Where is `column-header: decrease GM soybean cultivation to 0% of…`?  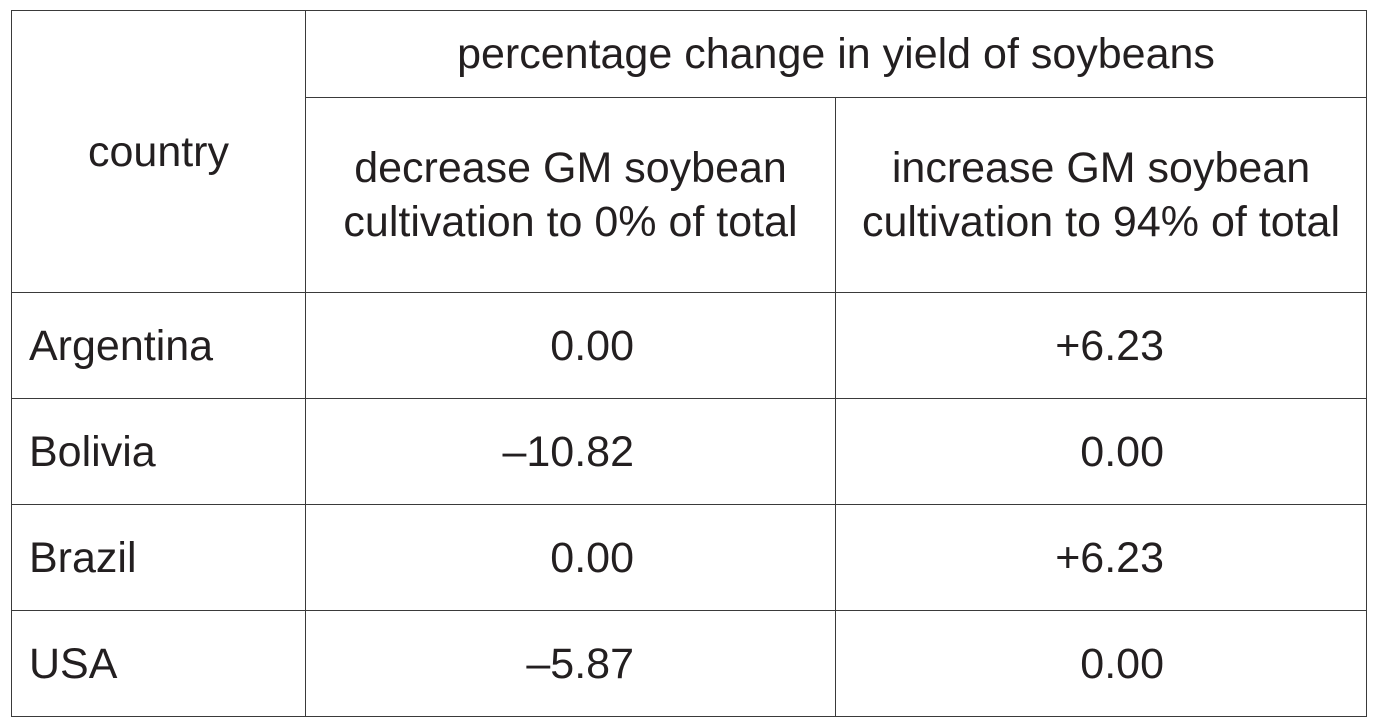
column-header: decrease GM soybean cultivation to 0% of… is located at coordinates (570, 195).